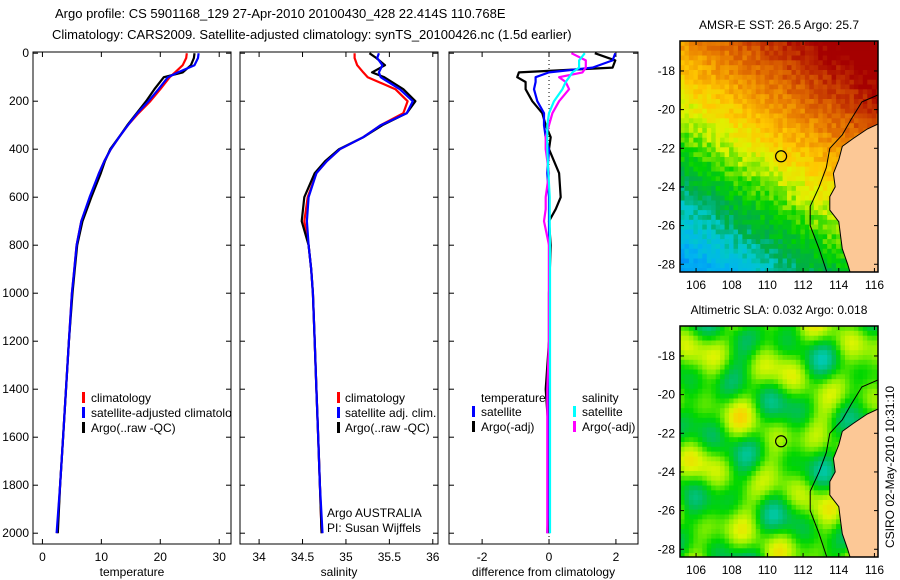 The height and width of the screenshot is (580, 900). Describe the element at coordinates (803, 285) in the screenshot. I see `x-tick-label: 112` at that location.